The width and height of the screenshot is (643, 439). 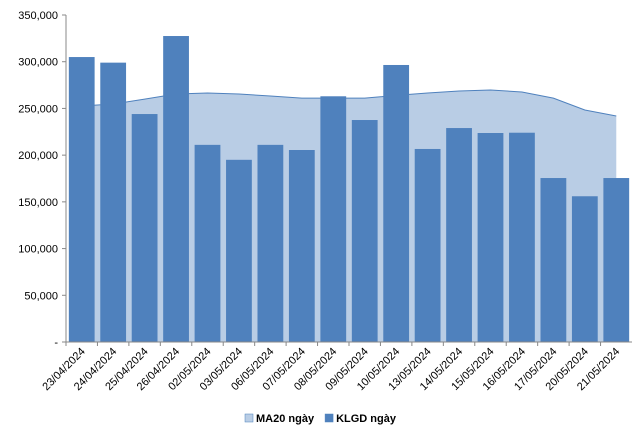 What do you see at coordinates (41, 296) in the screenshot?
I see `y-tick-label: 50,000` at bounding box center [41, 296].